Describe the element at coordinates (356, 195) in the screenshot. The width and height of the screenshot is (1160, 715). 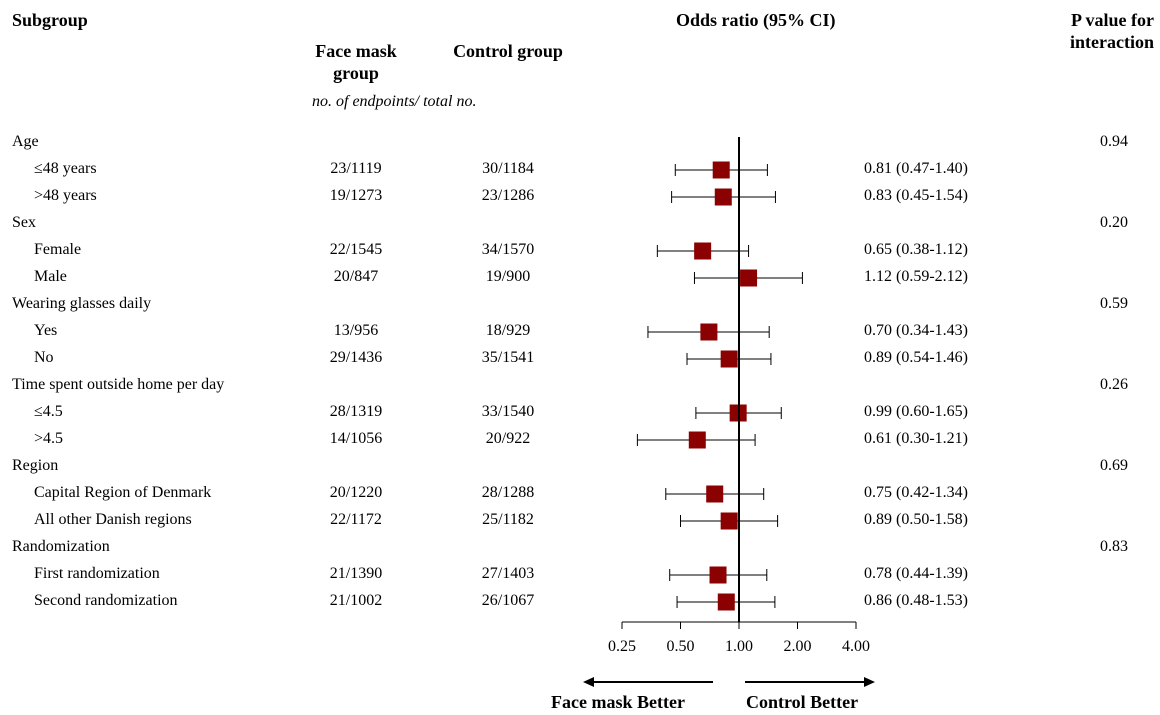
I see `facemask-count: 19/1273` at that location.